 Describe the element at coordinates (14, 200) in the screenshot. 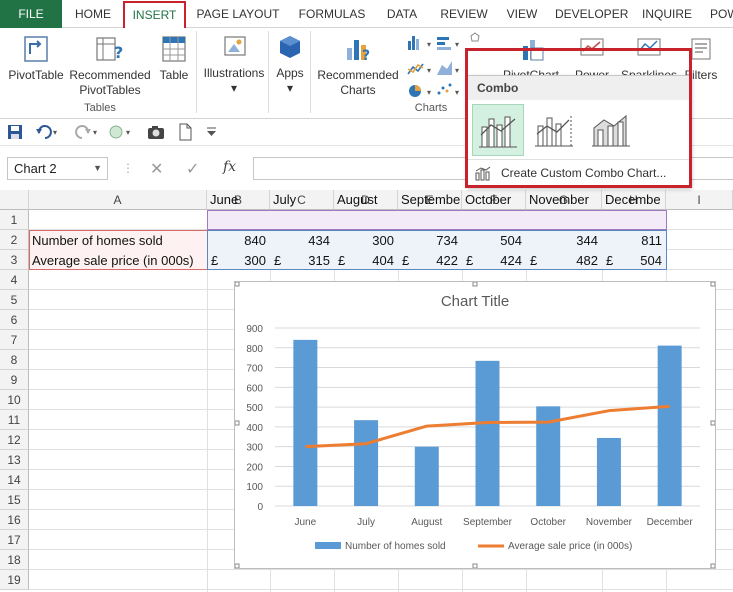

I see `select-all-corner` at that location.